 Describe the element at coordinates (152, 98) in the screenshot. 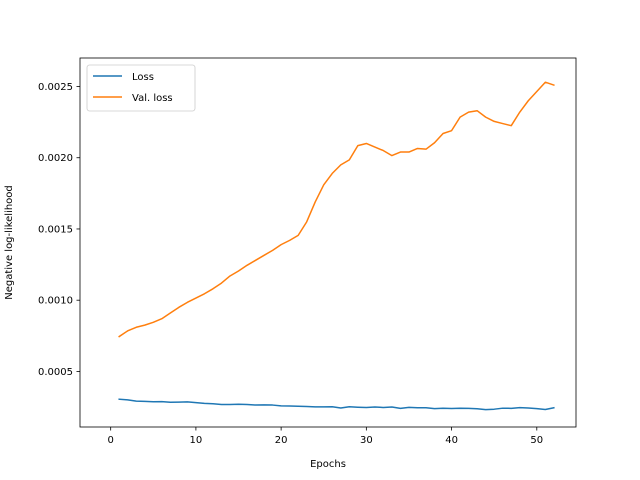

I see `legend-label: Val. loss` at that location.